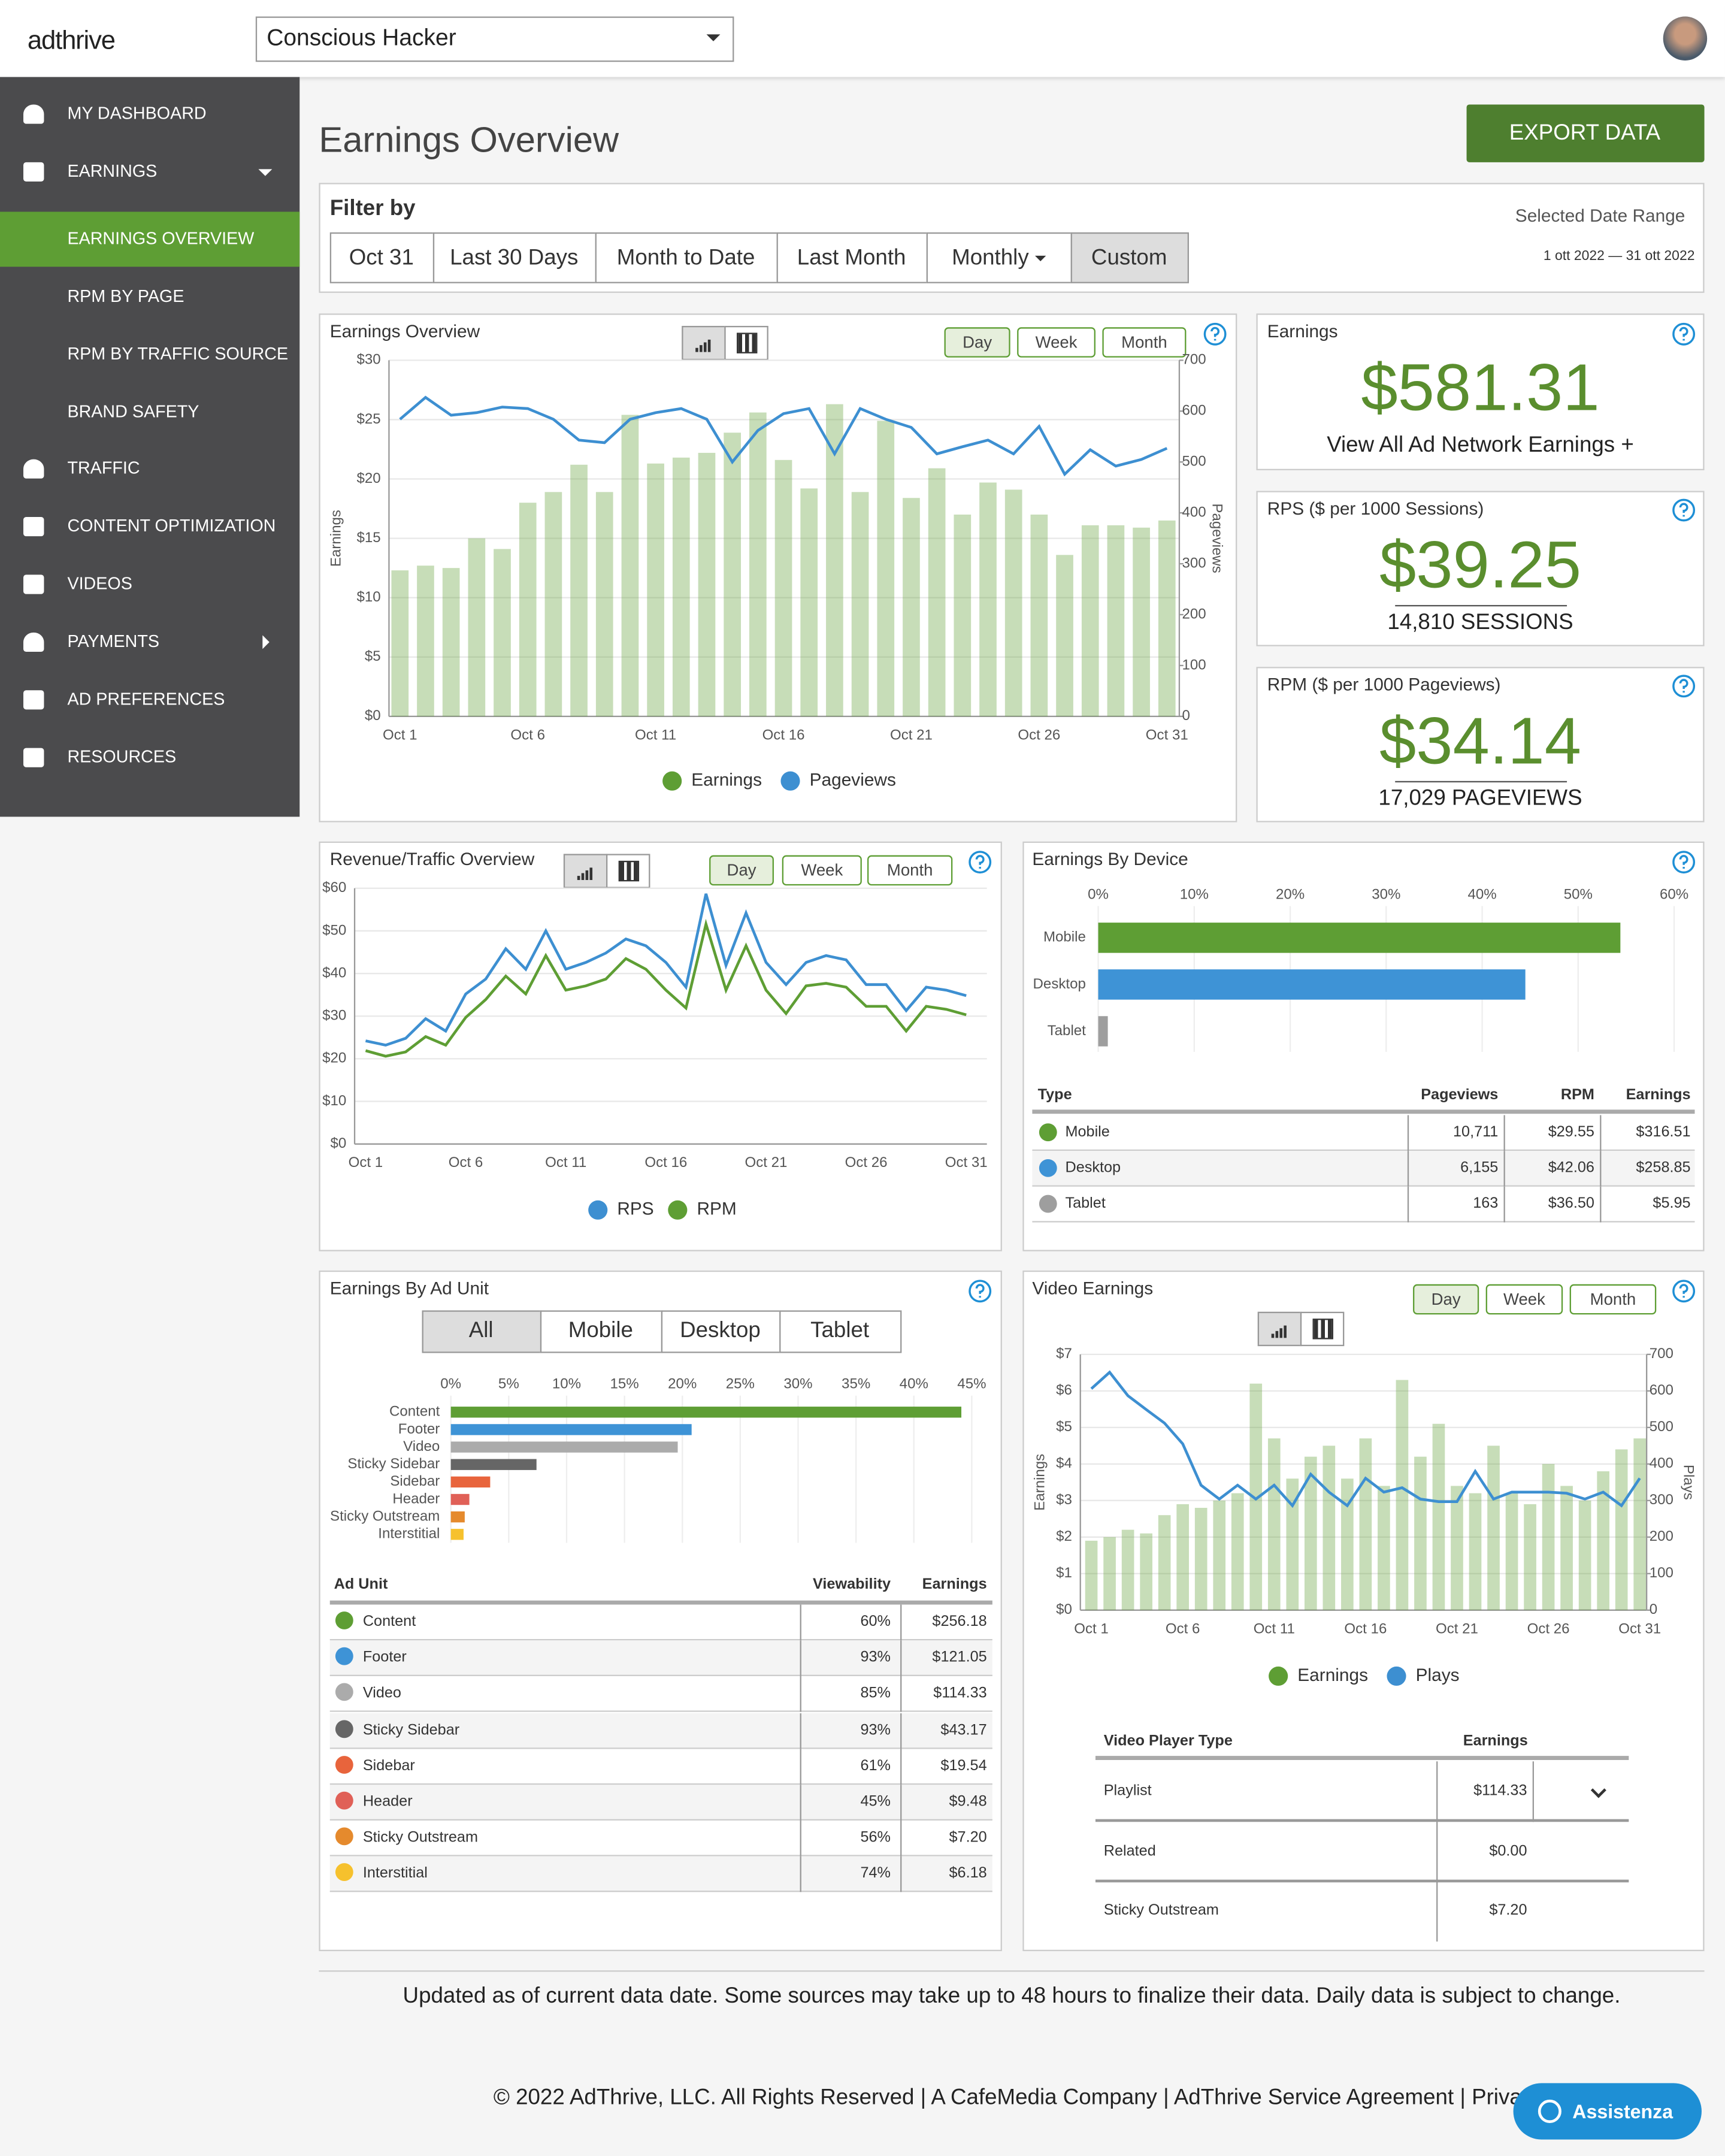 The width and height of the screenshot is (1725, 2156). What do you see at coordinates (875, 1873) in the screenshot?
I see `table-cell: 74%` at bounding box center [875, 1873].